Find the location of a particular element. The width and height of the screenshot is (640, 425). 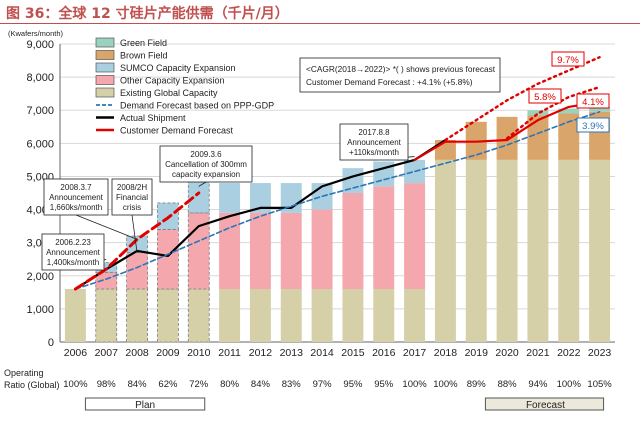

x-tick-label: 2017 is located at coordinates (415, 353).